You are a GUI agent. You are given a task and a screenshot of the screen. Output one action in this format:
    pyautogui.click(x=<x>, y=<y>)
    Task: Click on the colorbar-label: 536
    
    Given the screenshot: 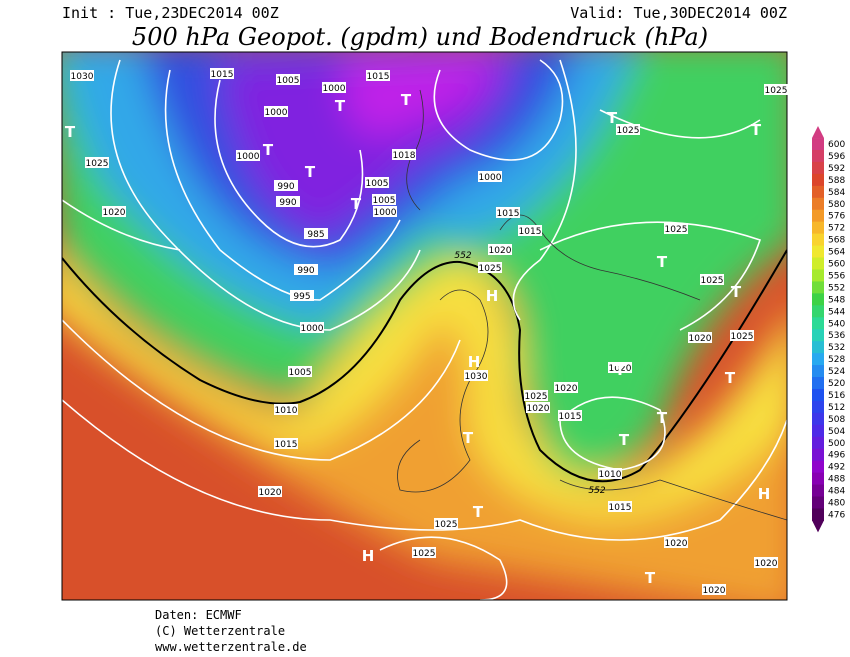 What is the action you would take?
    pyautogui.click(x=836, y=336)
    